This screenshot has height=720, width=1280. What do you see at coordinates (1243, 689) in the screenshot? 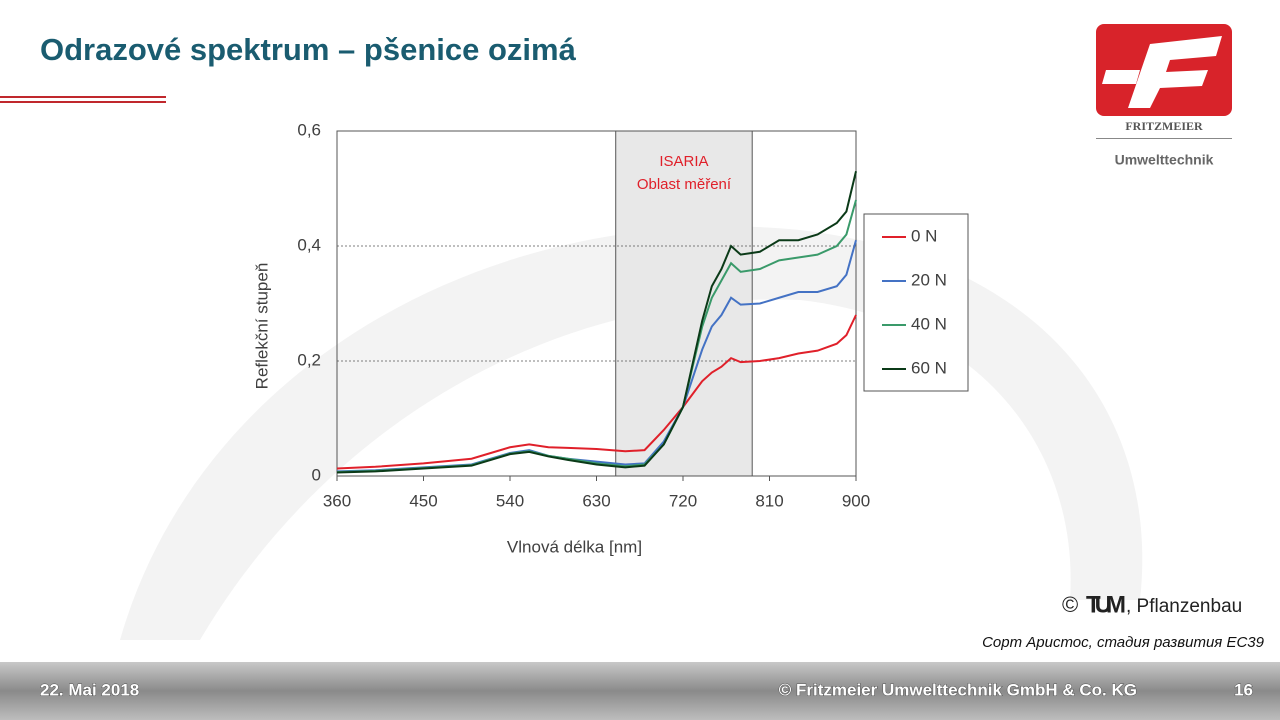
I see `footer-page: 16` at bounding box center [1243, 689].